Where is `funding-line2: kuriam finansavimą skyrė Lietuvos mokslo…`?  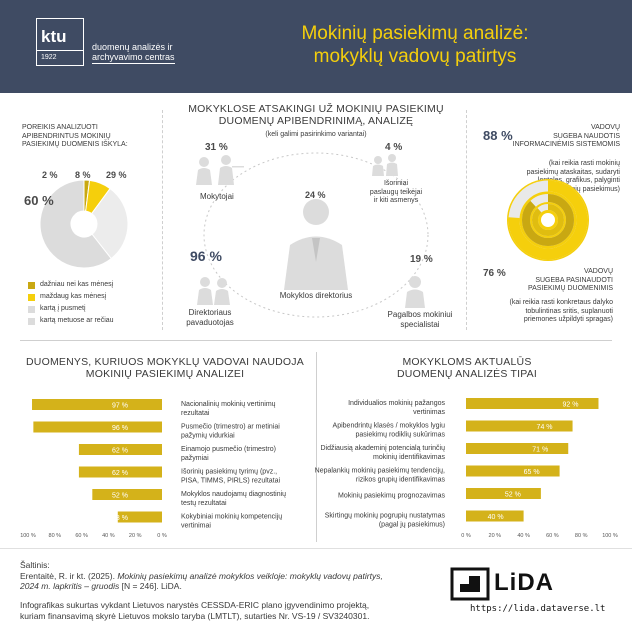 funding-line2: kuriam finansavimą skyrė Lietuvos mokslo… is located at coordinates (195, 615).